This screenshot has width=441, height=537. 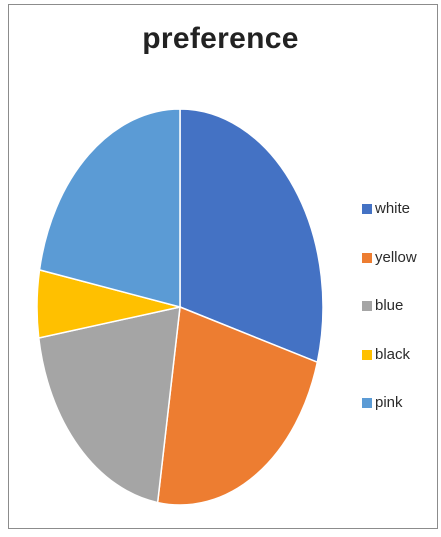 I want to click on legend-swatch-yellow, so click(x=367, y=257).